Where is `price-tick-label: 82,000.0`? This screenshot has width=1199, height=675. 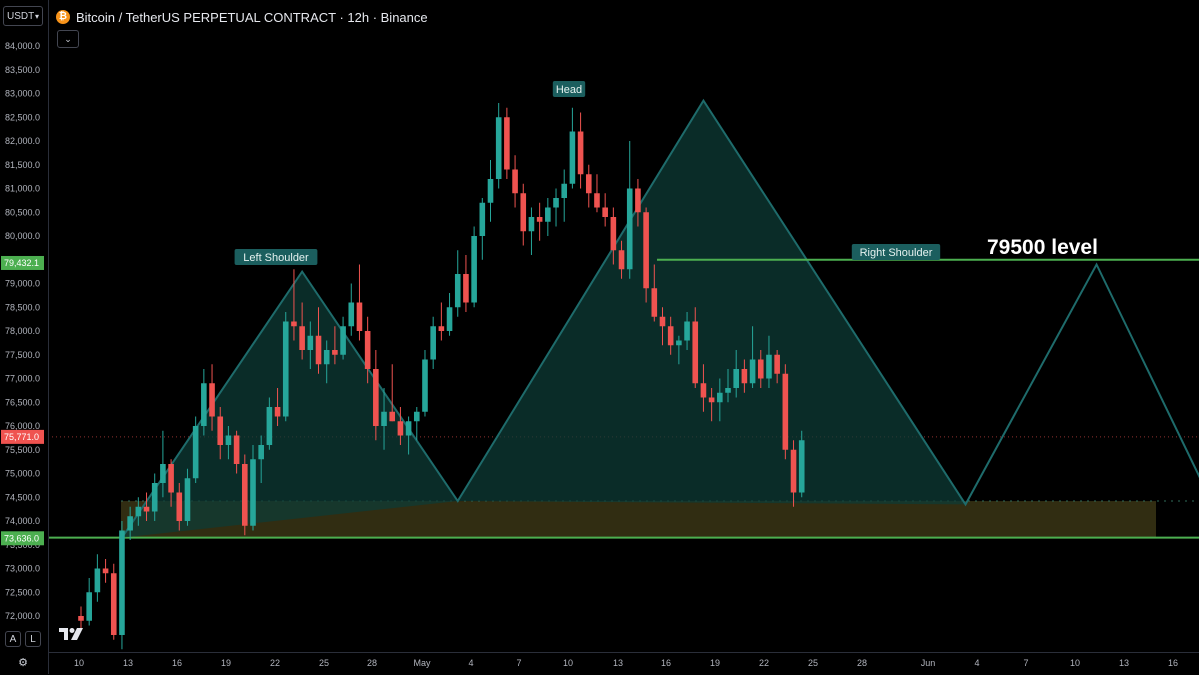
price-tick-label: 82,000.0 is located at coordinates (22, 141).